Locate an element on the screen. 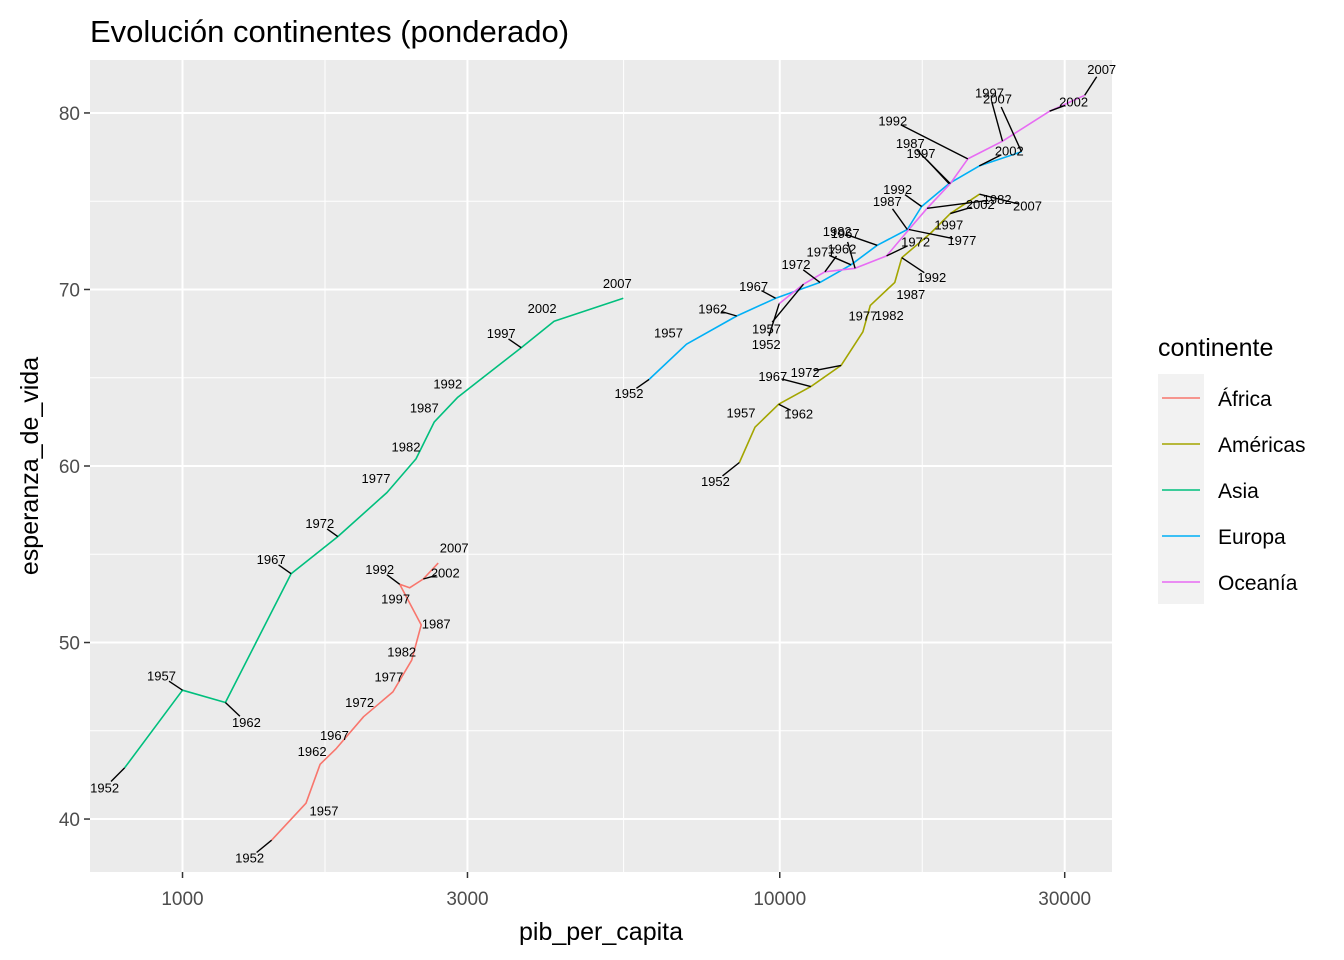  legend-label: Oceanía is located at coordinates (1258, 583).